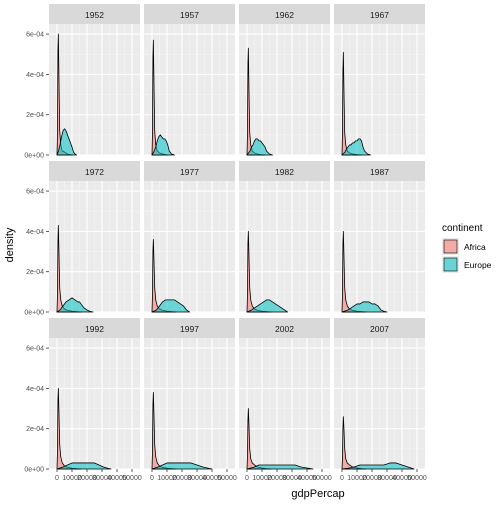  I want to click on facet-strip-label: 1952, so click(94, 15).